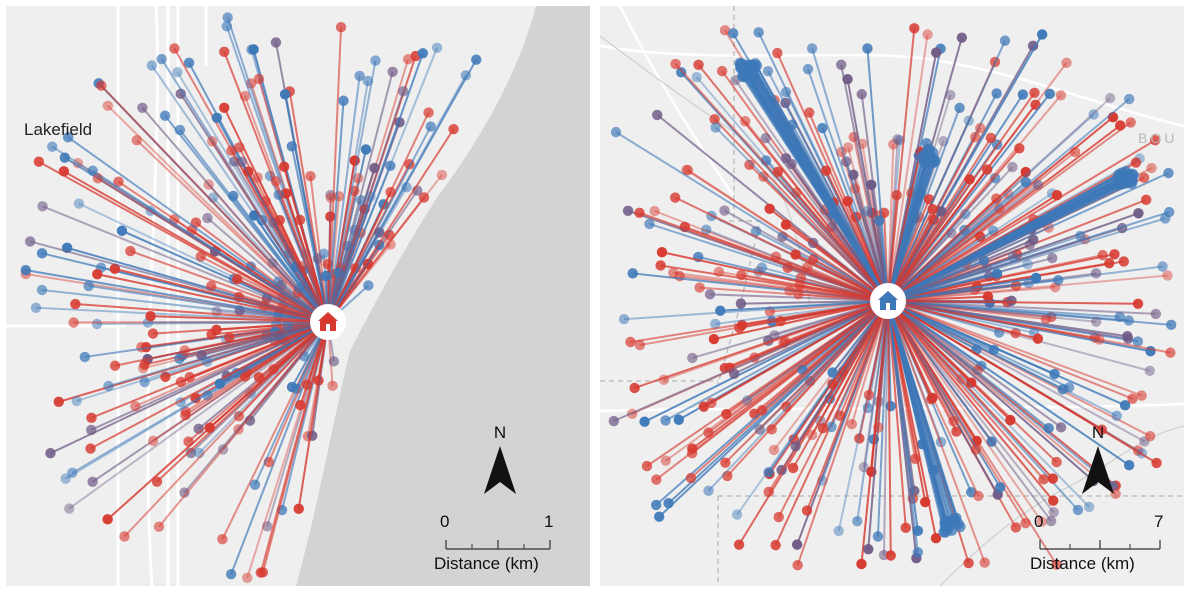  Describe the element at coordinates (509, 547) in the screenshot. I see `scale-bar: 0 1 Distance (km)` at that location.